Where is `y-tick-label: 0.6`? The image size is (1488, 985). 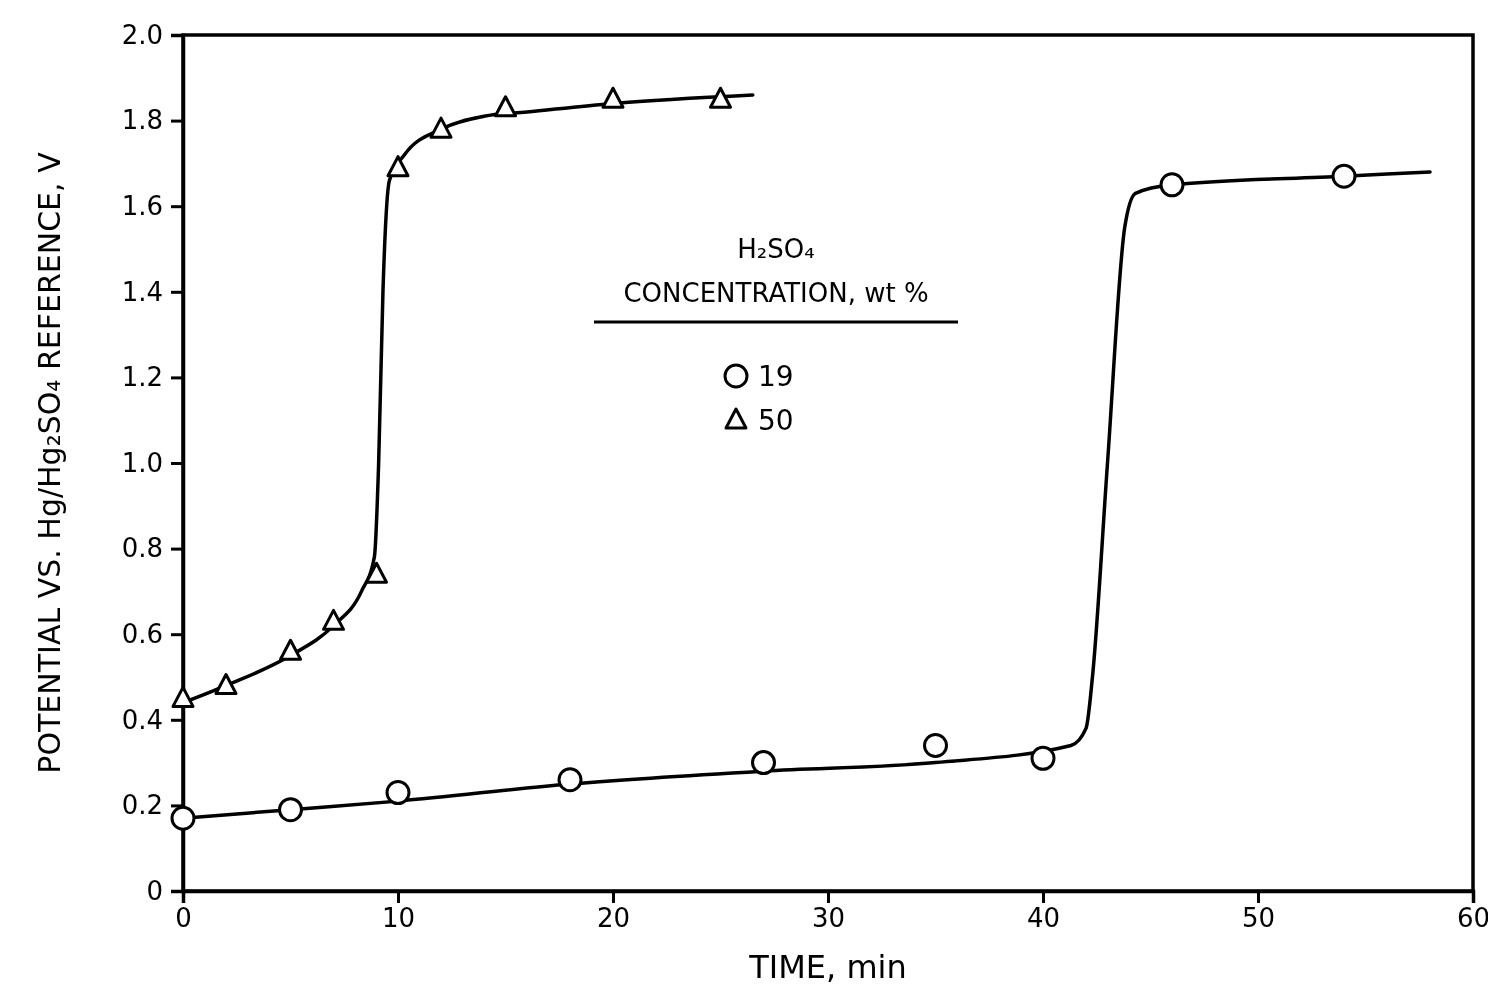
y-tick-label: 0.6 is located at coordinates (142, 634).